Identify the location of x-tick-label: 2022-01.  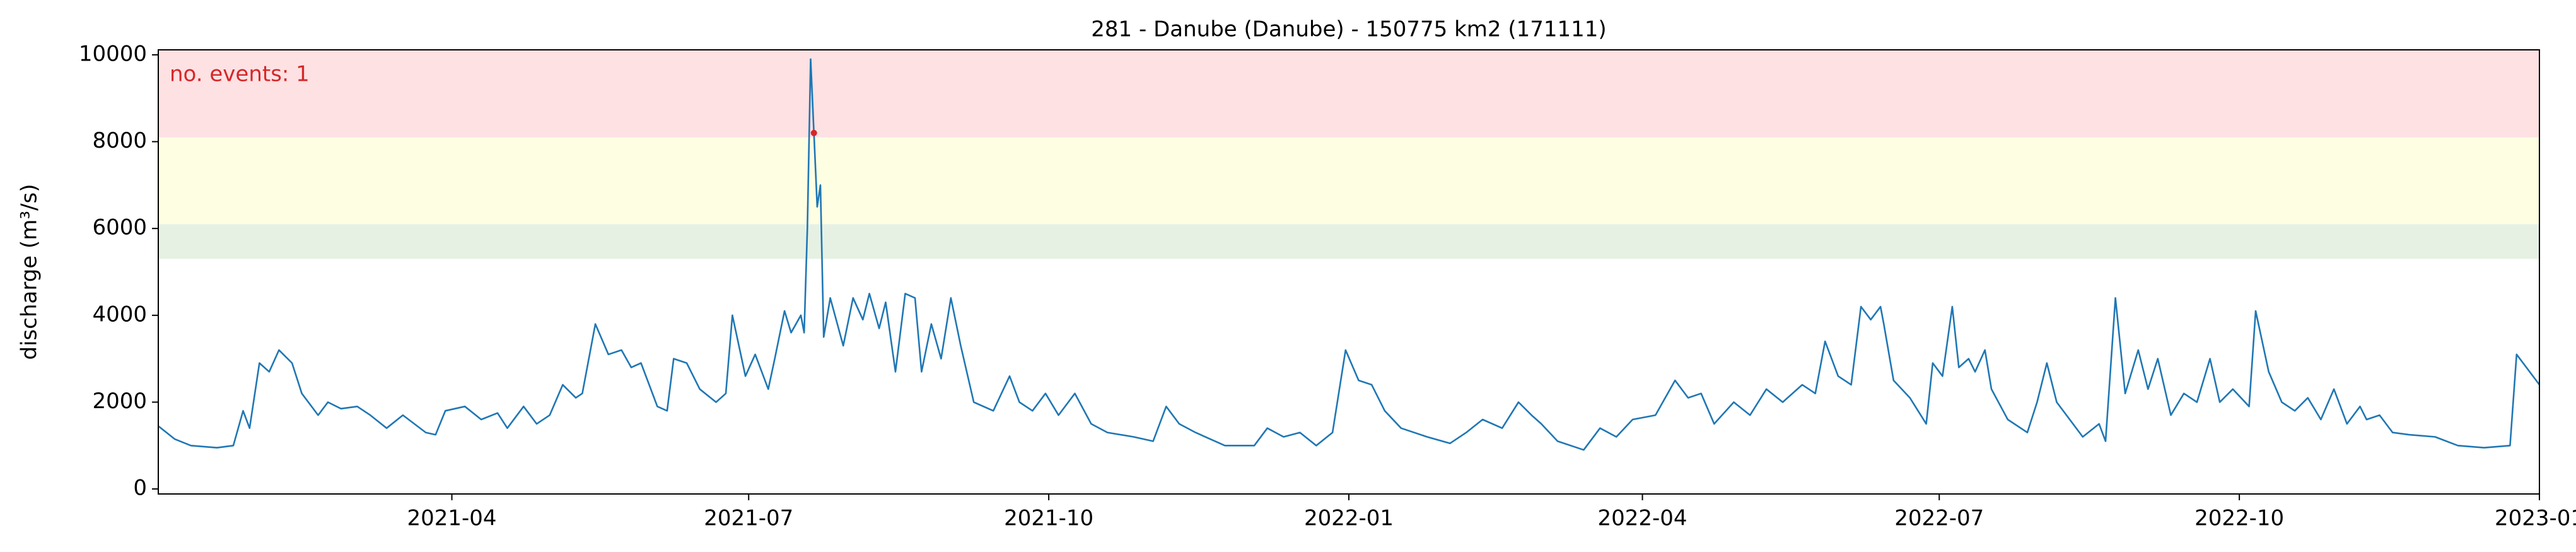
(1349, 518).